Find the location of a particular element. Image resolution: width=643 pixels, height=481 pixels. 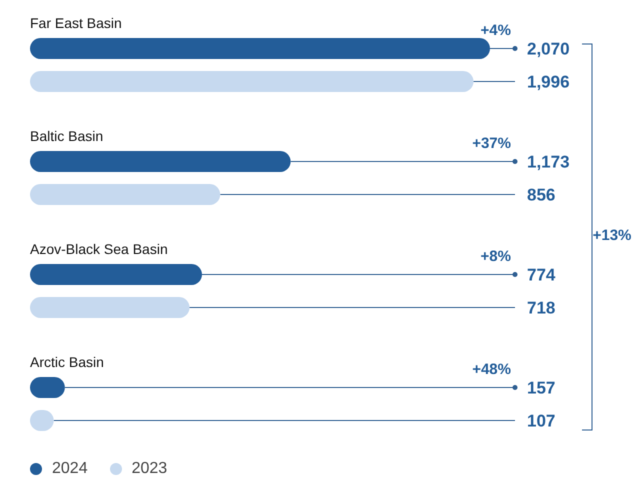

data-label: 2,070 is located at coordinates (548, 49).